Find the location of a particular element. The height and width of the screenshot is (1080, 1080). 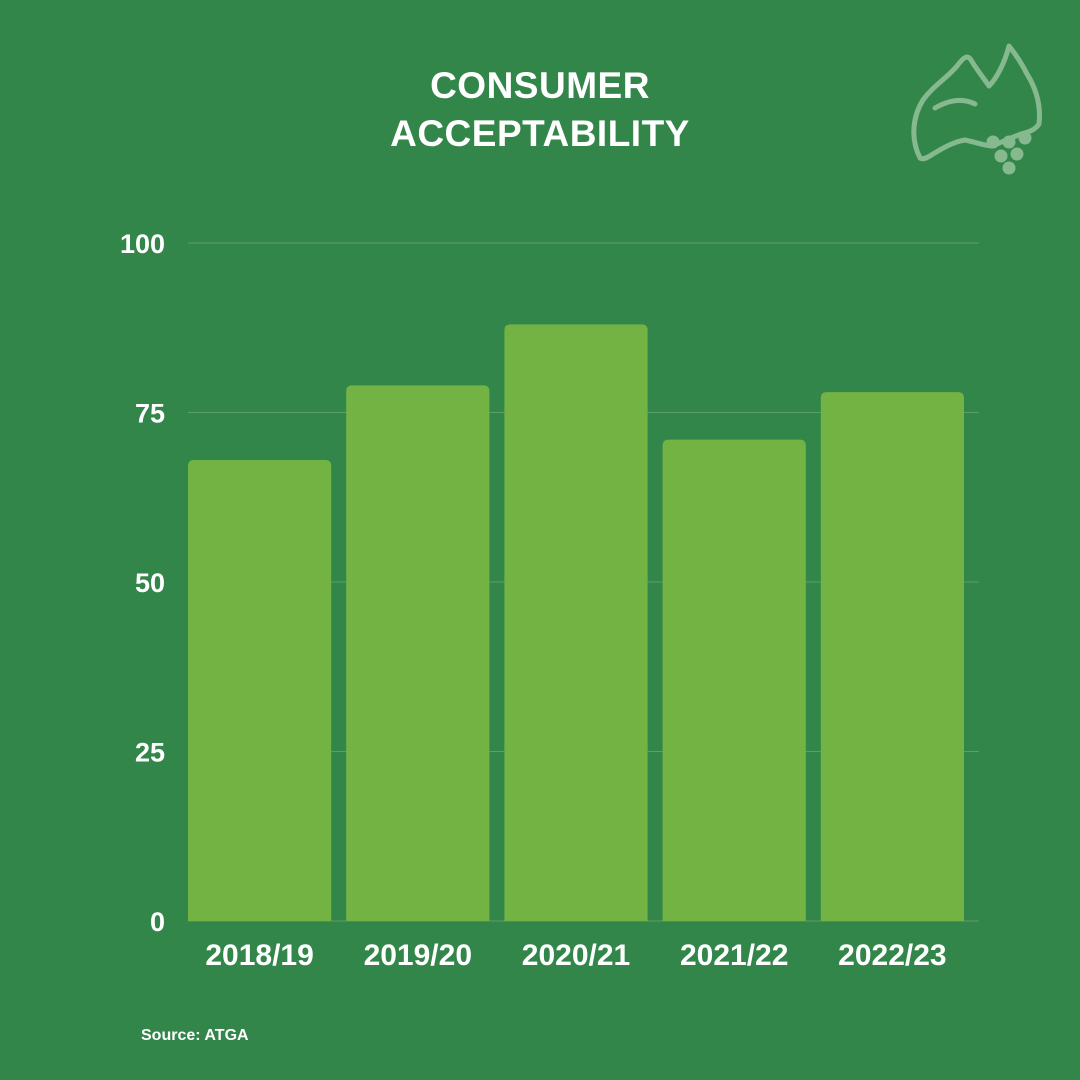

bar-2020/21 is located at coordinates (576, 622).